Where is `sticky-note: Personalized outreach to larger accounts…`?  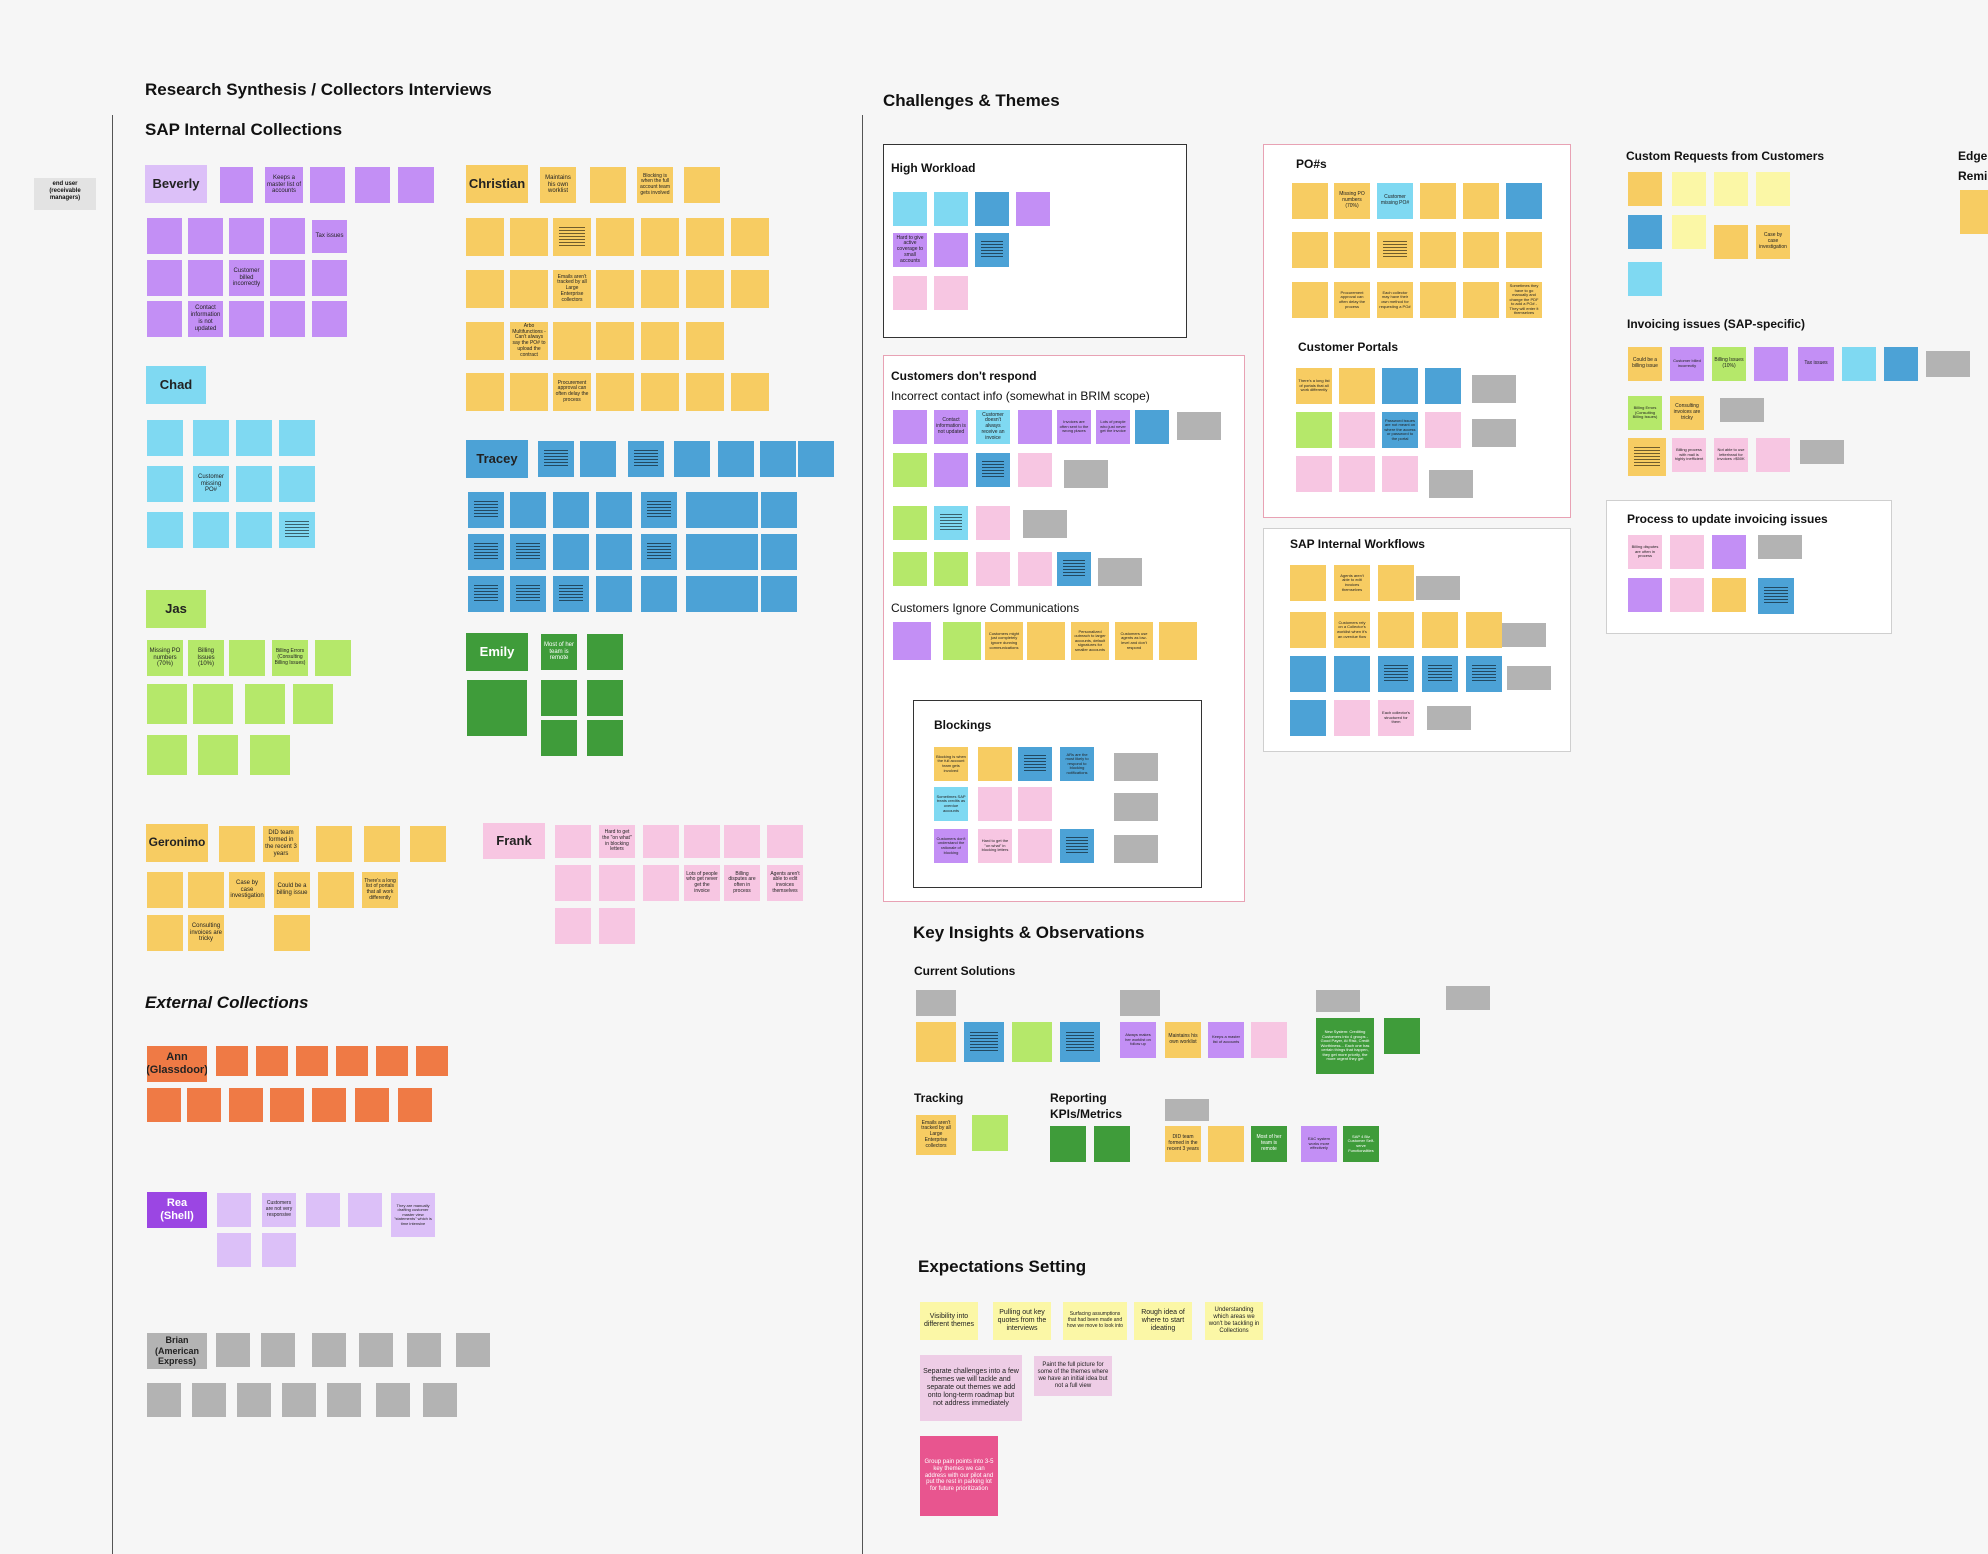 sticky-note: Personalized outreach to larger accounts… is located at coordinates (1090, 641).